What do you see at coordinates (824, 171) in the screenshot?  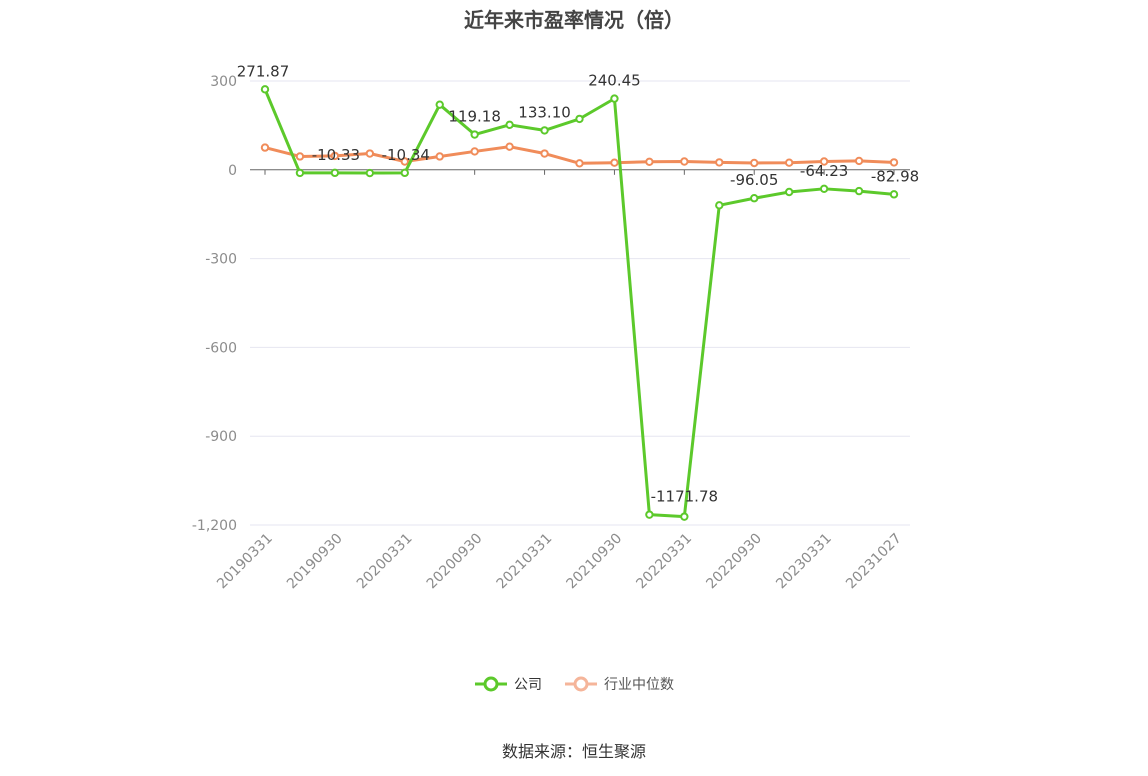 I see `data-label: -64.23` at bounding box center [824, 171].